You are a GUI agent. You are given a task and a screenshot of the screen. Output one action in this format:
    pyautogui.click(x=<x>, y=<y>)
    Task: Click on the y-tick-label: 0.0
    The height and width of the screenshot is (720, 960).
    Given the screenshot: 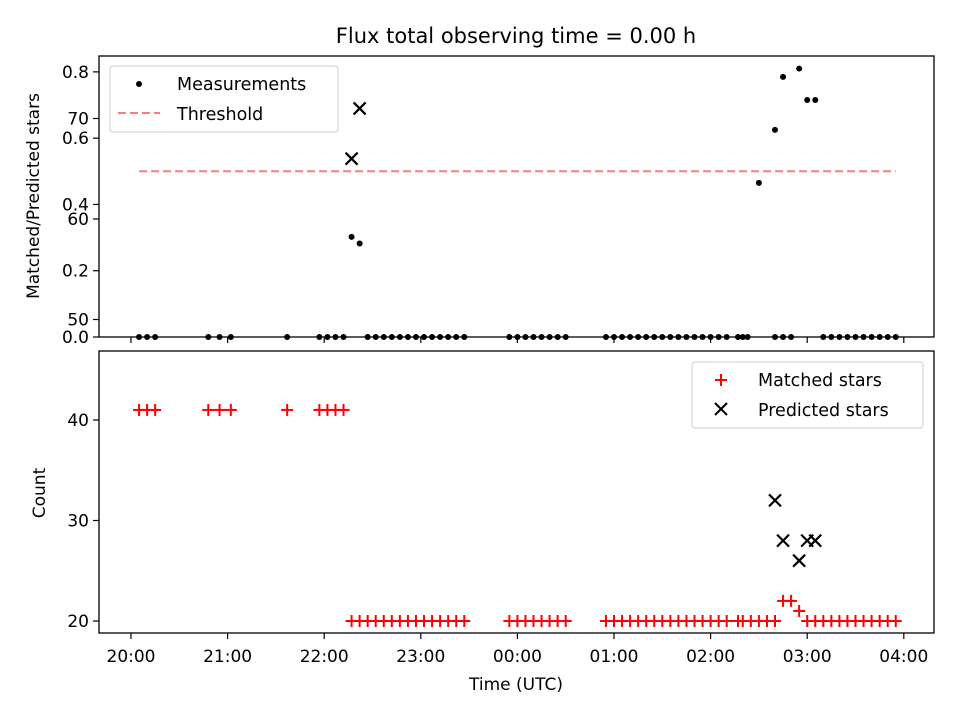 What is the action you would take?
    pyautogui.click(x=75, y=338)
    